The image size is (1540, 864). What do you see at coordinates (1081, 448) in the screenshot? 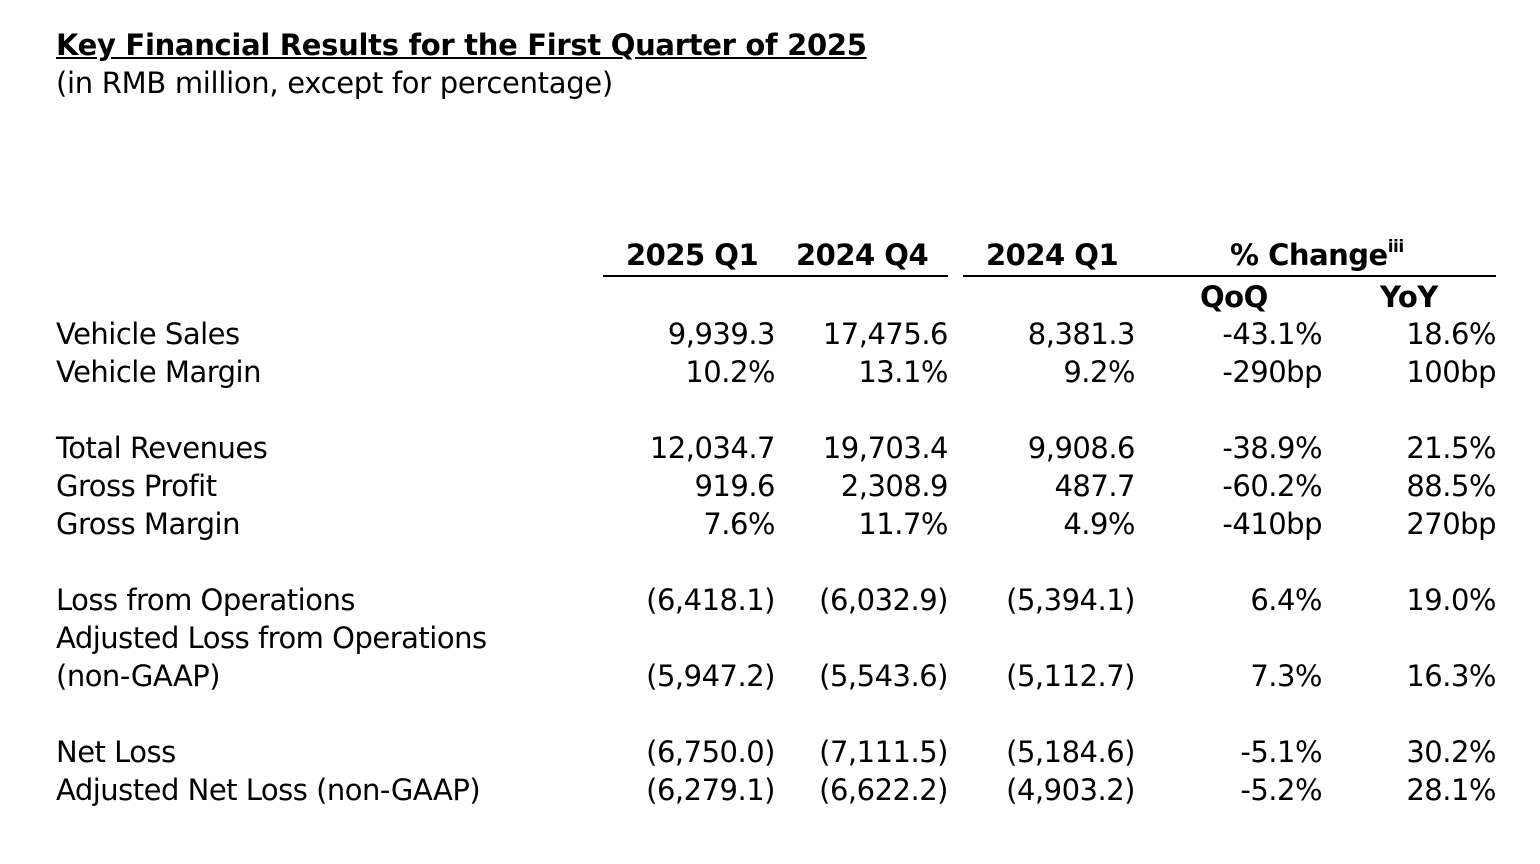
I see `cell-2024-q1: 9,908.6` at bounding box center [1081, 448].